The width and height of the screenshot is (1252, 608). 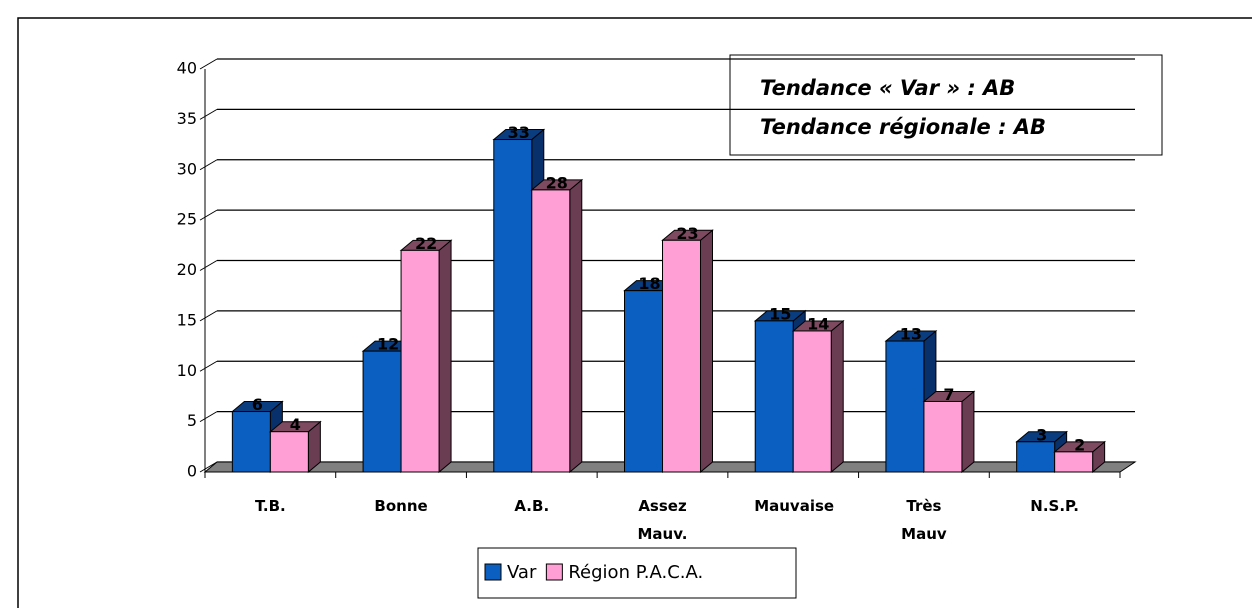 I want to click on y-tick-label: 40, so click(x=187, y=68).